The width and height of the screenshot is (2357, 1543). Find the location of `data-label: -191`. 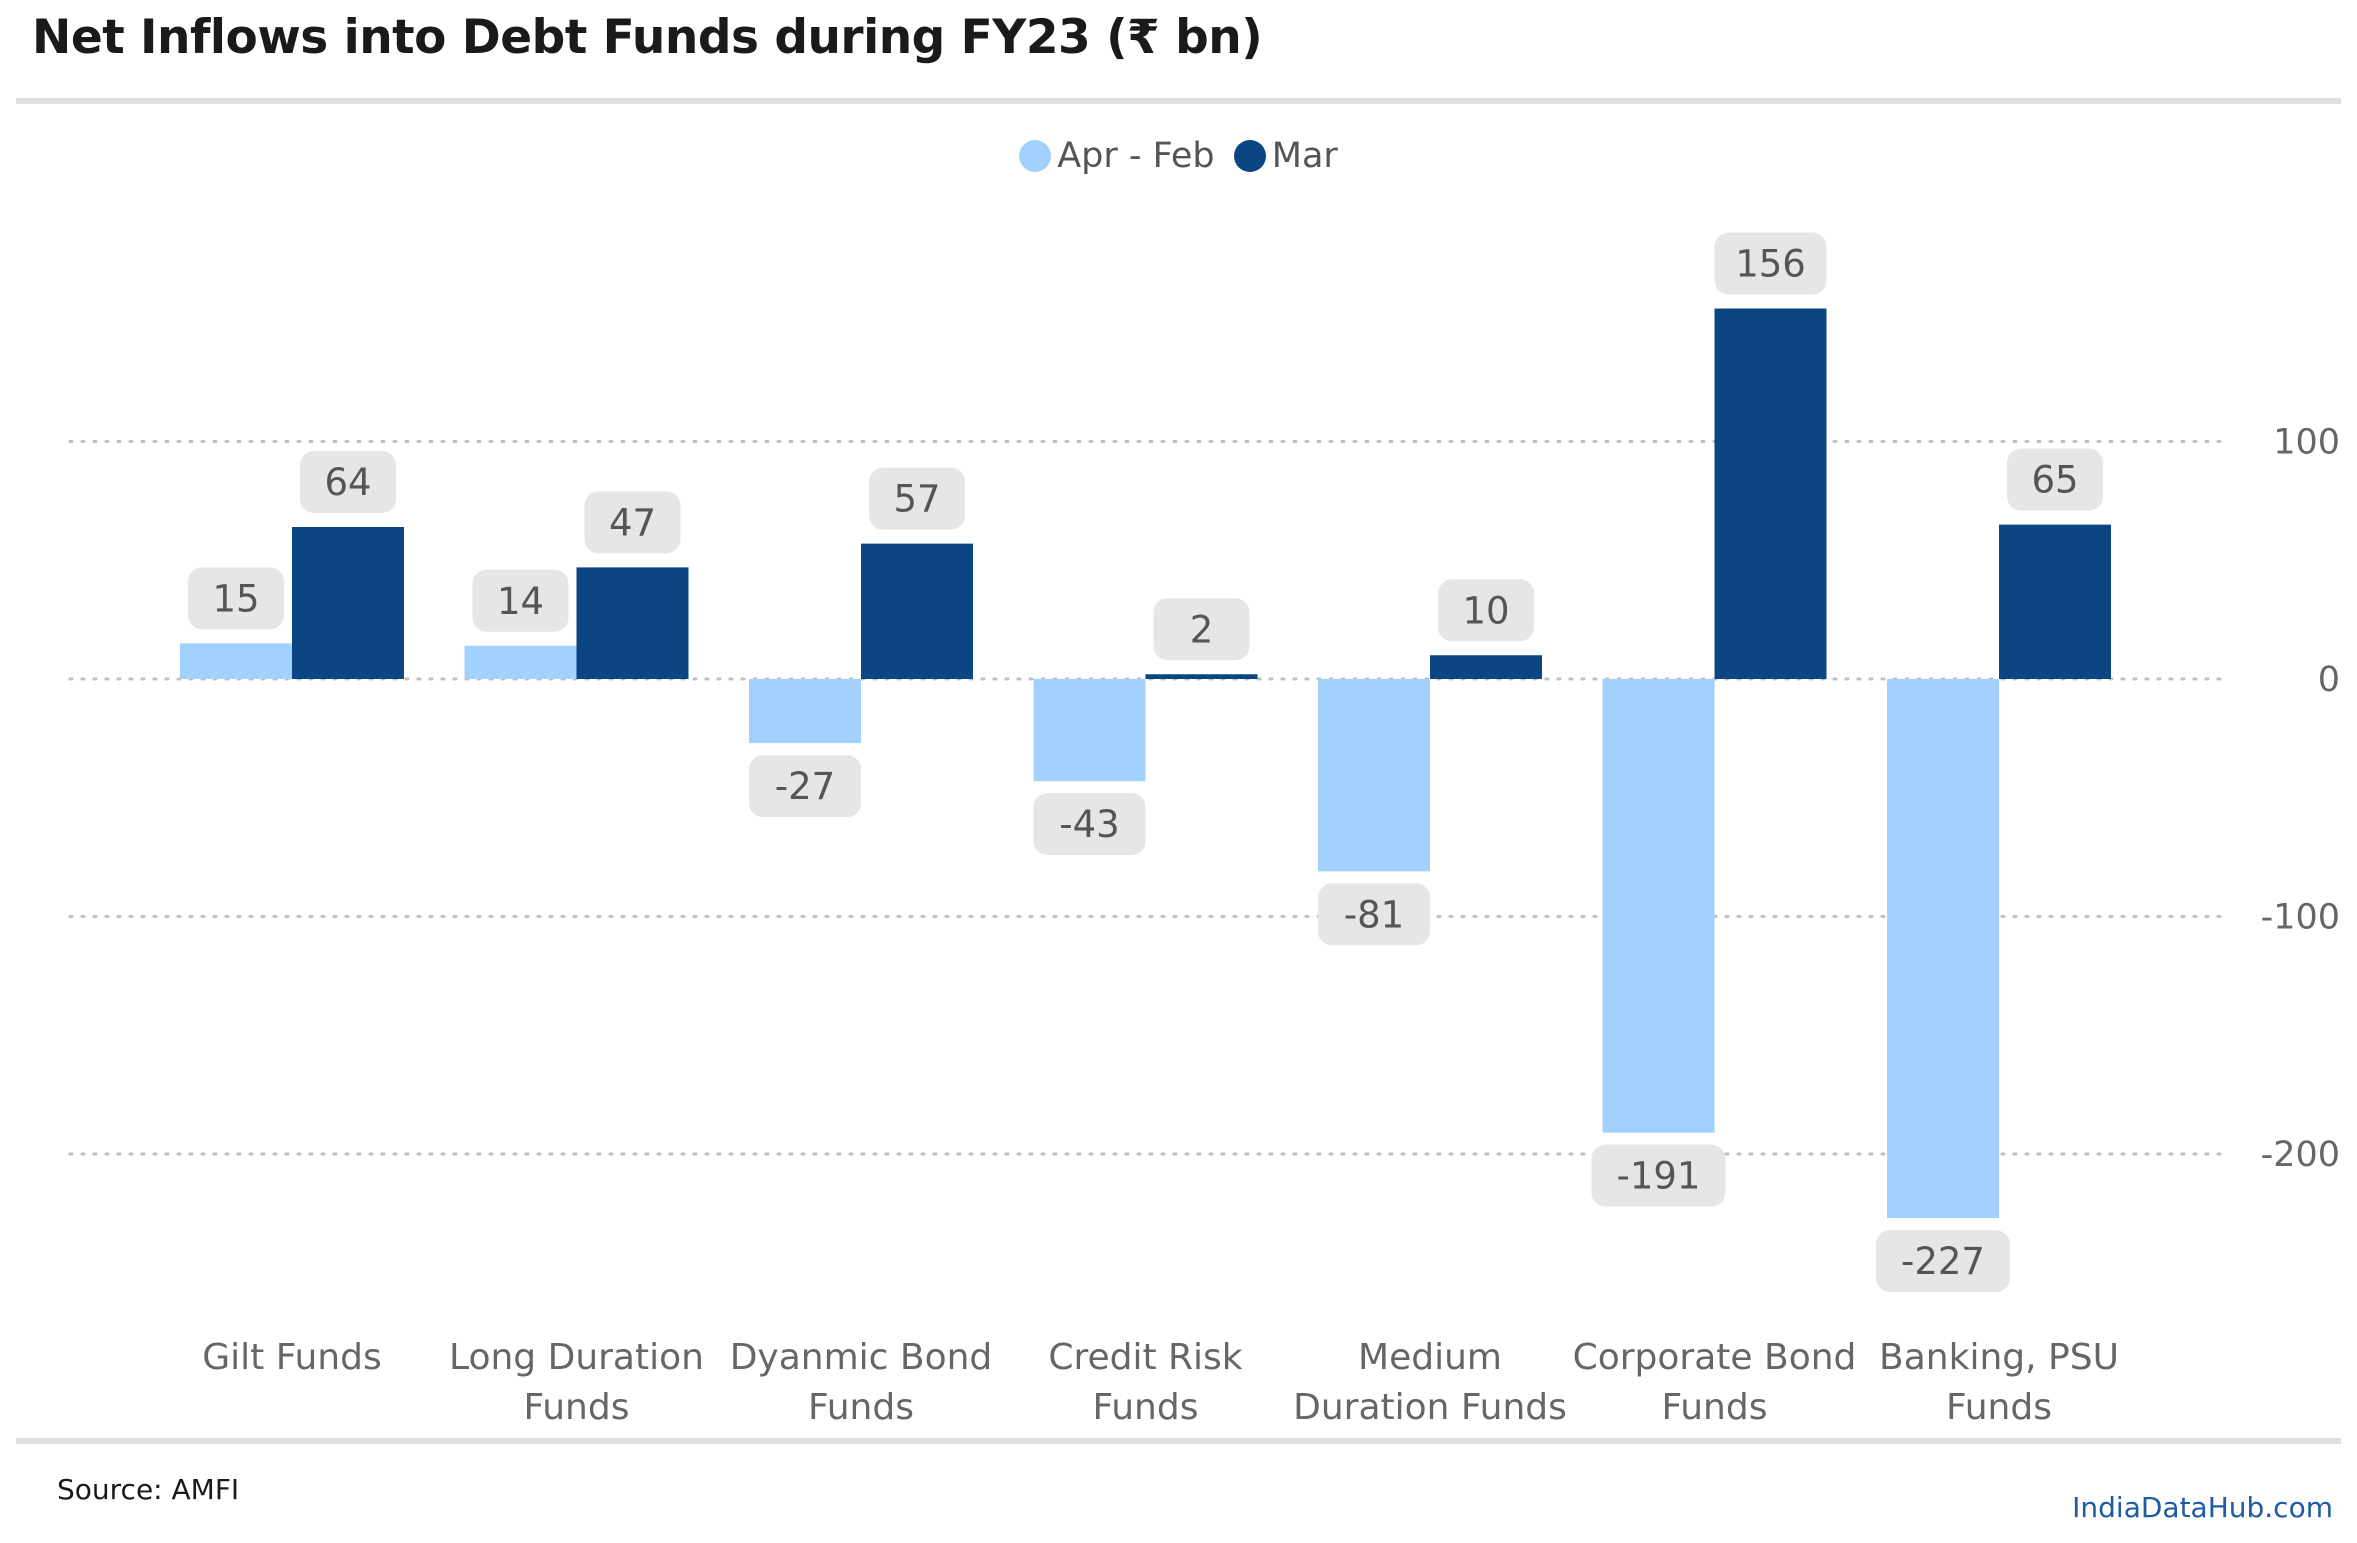

data-label: -191 is located at coordinates (1659, 1176).